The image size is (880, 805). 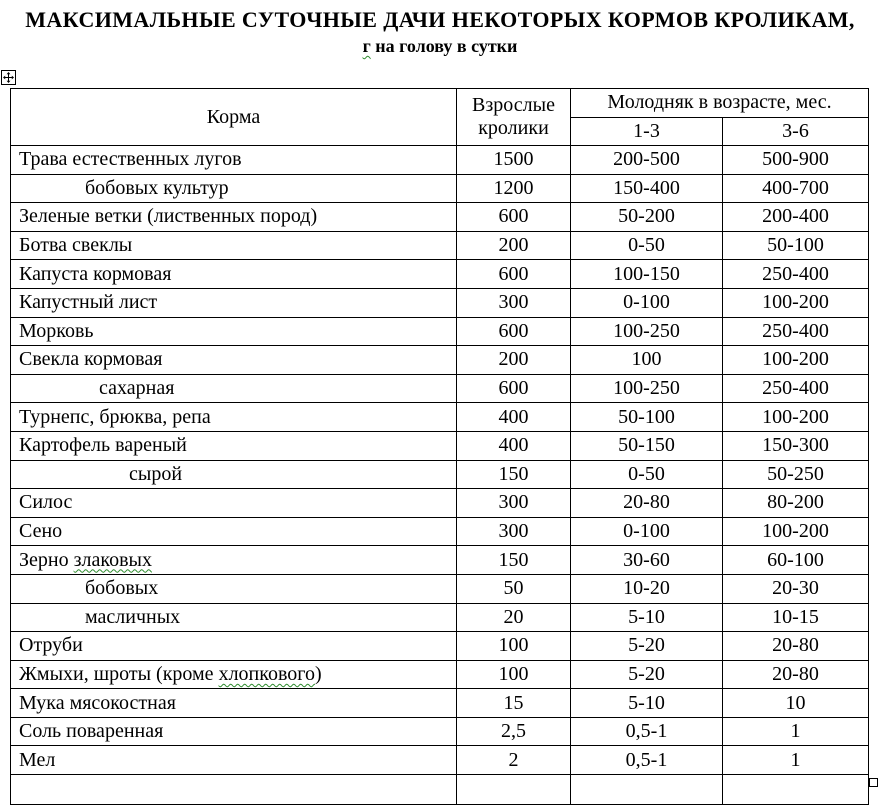 What do you see at coordinates (233, 160) in the screenshot?
I see `feed-name-cell: Трава естественных лугов` at bounding box center [233, 160].